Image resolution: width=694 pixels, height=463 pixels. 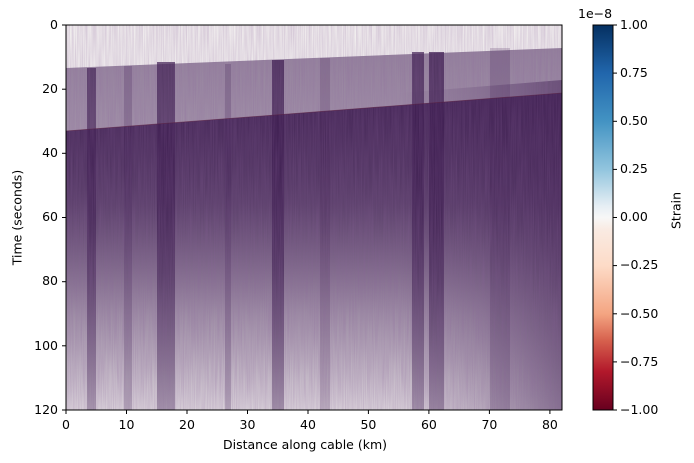 What do you see at coordinates (639, 264) in the screenshot?
I see `colorbar-tick-label: −0.25` at bounding box center [639, 264].